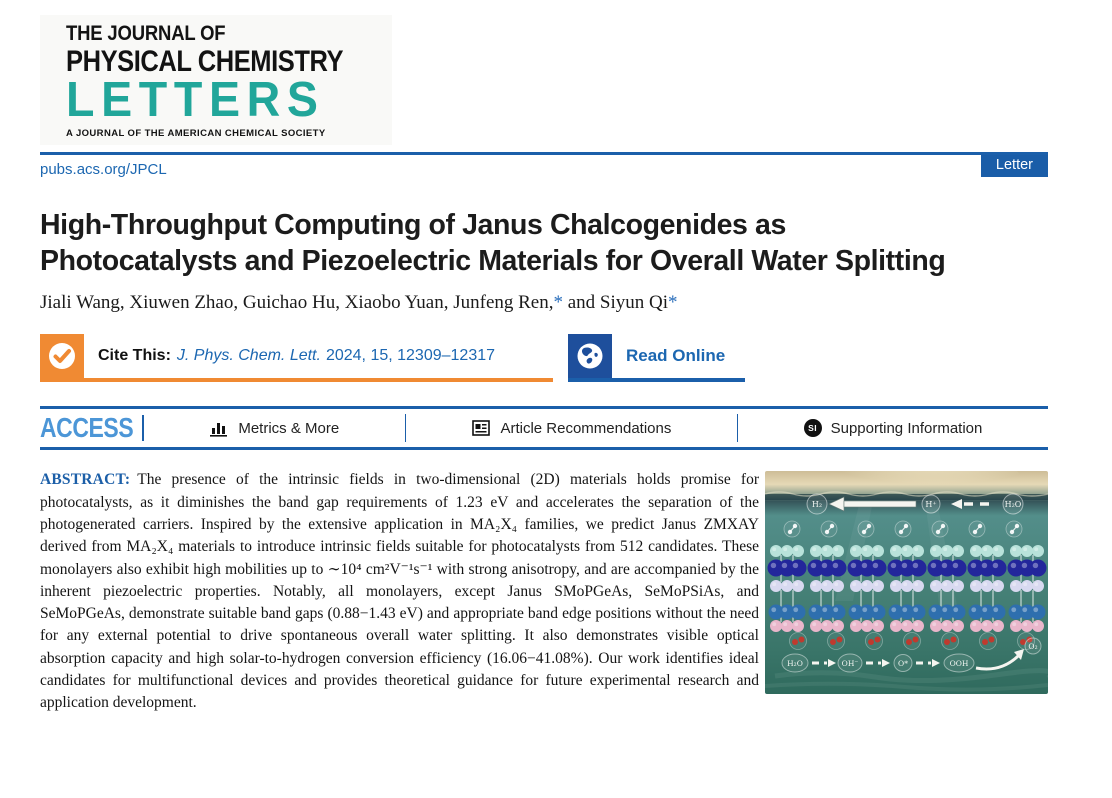 This screenshot has width=1112, height=798. What do you see at coordinates (812, 428) in the screenshot?
I see `si-icon: SI` at bounding box center [812, 428].